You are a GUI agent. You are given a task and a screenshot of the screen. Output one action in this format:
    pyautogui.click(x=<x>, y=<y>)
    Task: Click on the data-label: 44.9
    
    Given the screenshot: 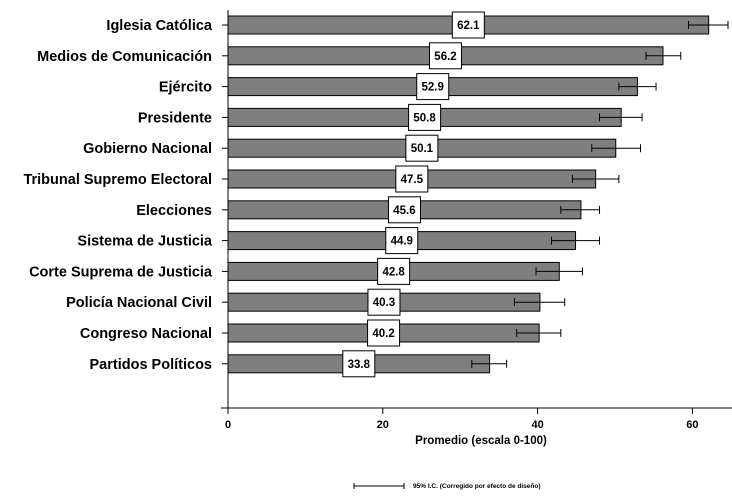 What is the action you would take?
    pyautogui.click(x=402, y=242)
    